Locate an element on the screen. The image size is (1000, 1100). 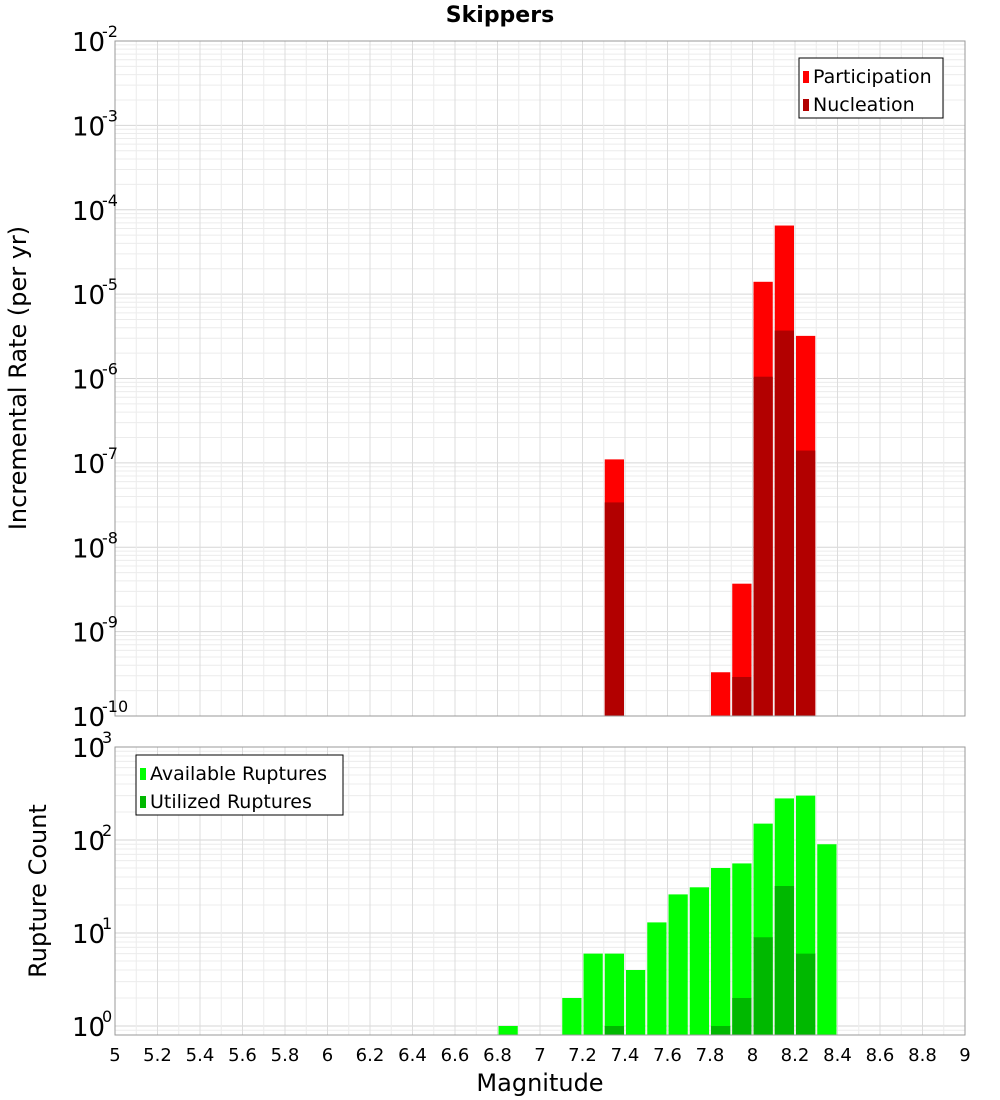
top-y-tick-label: 10⁻⁶ is located at coordinates (95, 378).